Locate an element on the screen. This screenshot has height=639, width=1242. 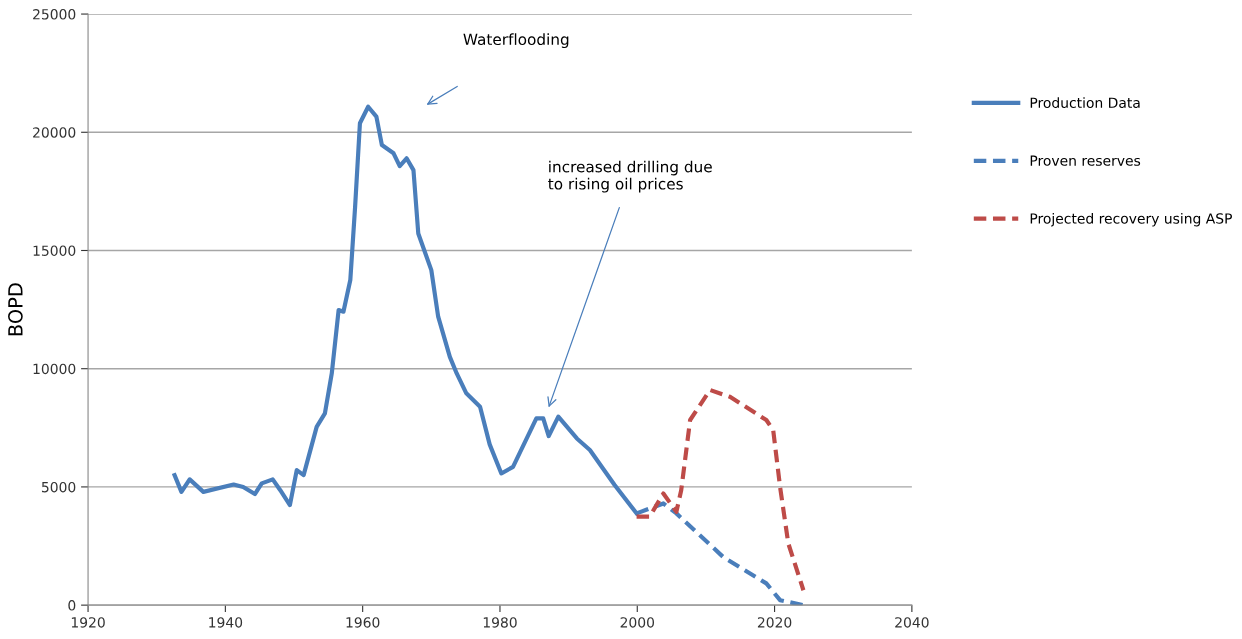
x-tick-label: 2040 is located at coordinates (912, 622).